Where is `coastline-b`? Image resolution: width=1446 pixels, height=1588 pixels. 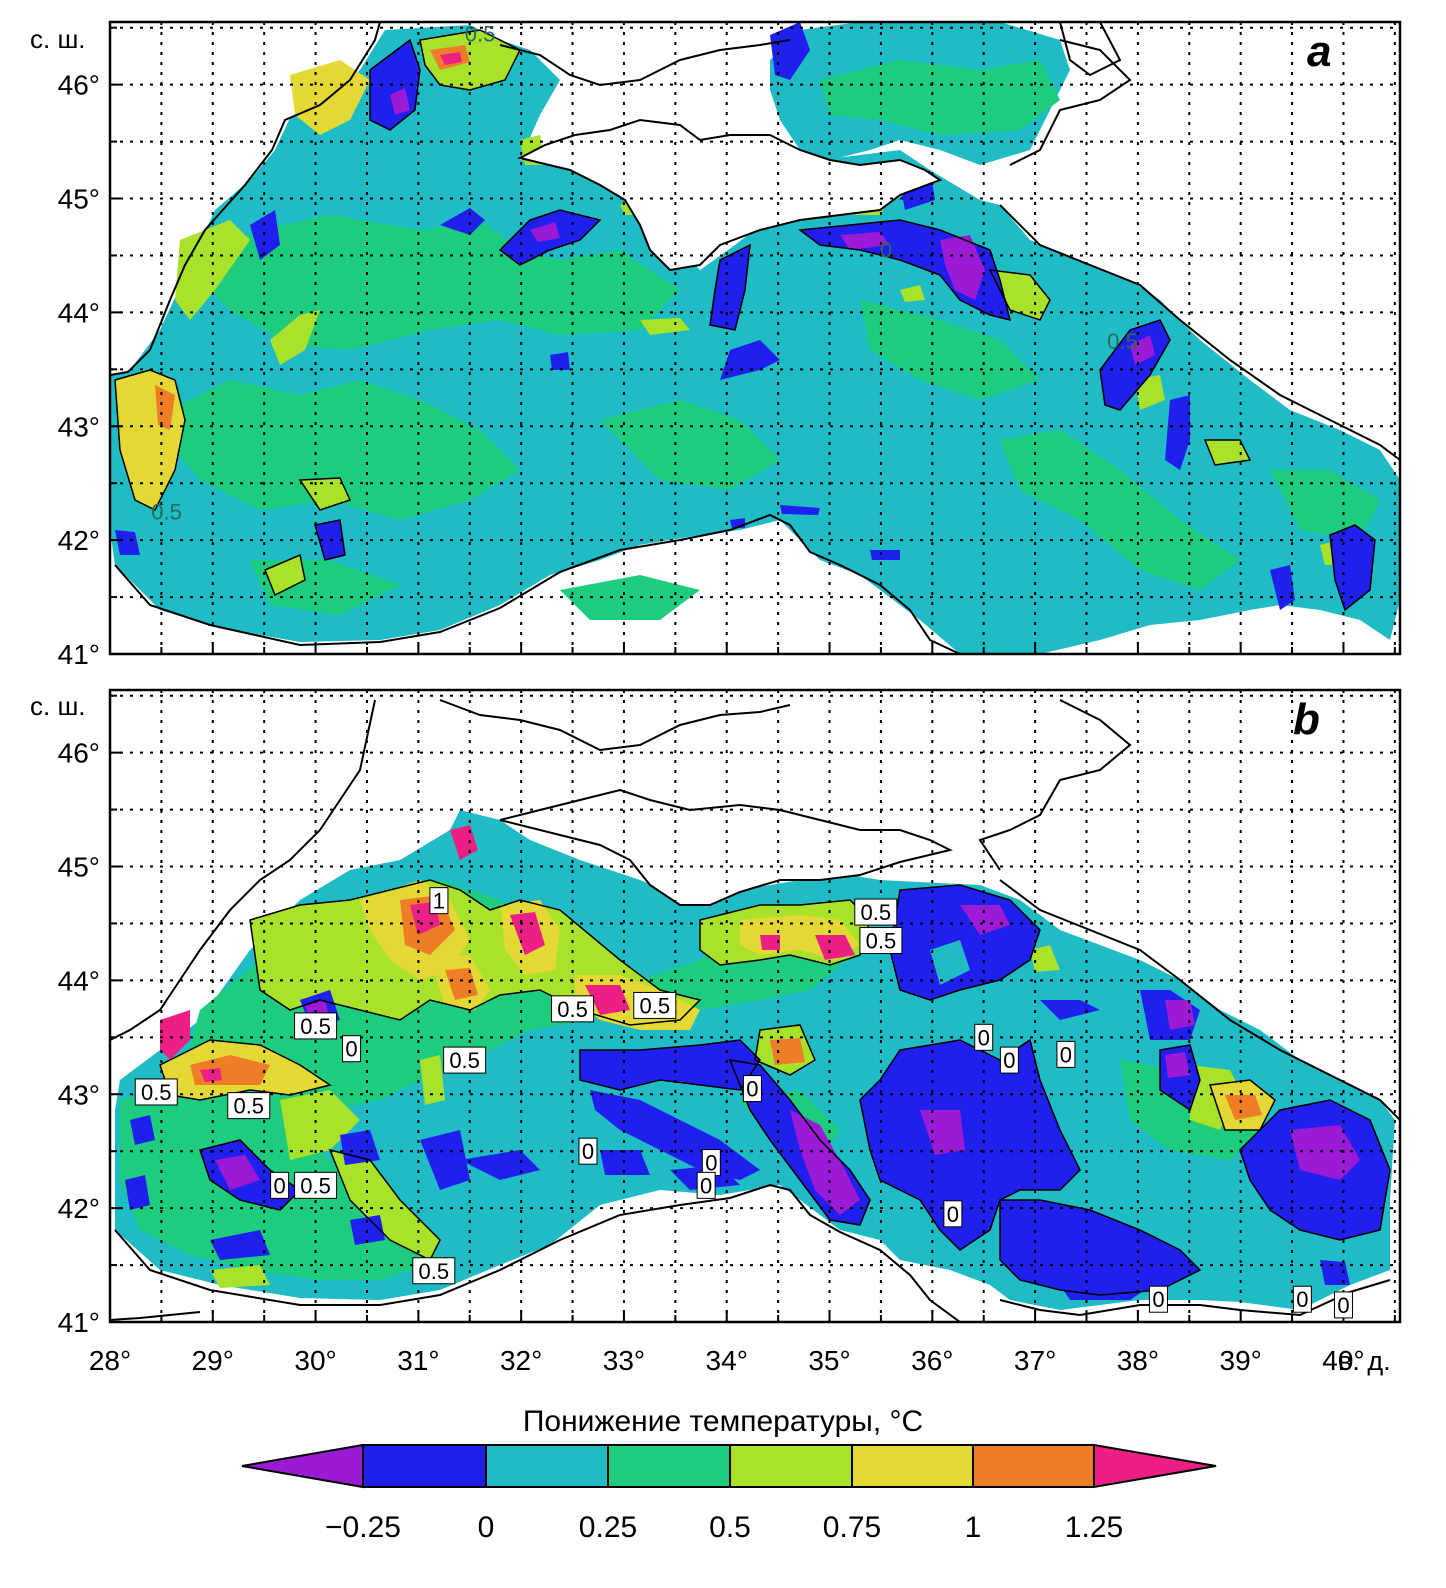
coastline-b is located at coordinates (726, 847).